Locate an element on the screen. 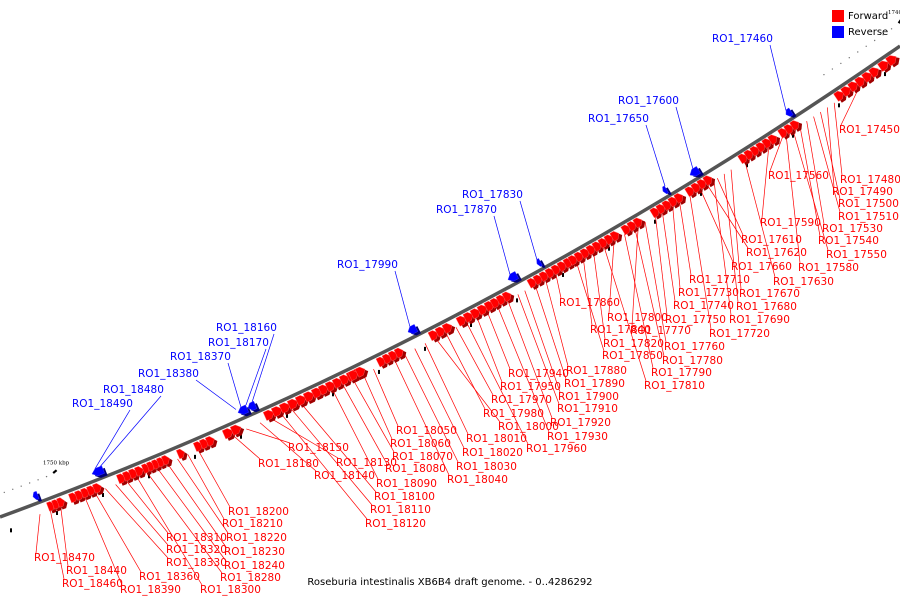  forward-swatch is located at coordinates (838, 16).